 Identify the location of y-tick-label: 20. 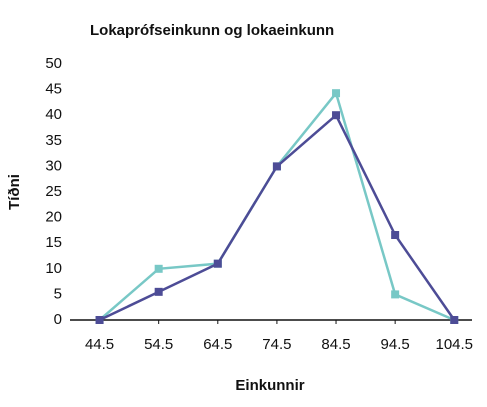
(53, 217).